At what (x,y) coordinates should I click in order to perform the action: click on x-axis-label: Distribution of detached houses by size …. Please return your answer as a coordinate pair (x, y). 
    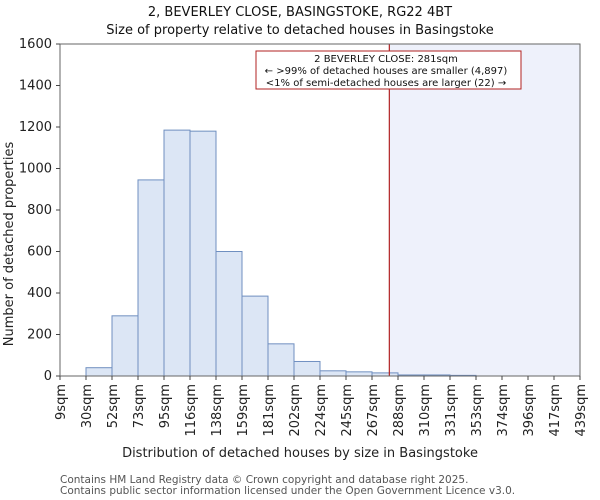
    Looking at the image, I should click on (300, 453).